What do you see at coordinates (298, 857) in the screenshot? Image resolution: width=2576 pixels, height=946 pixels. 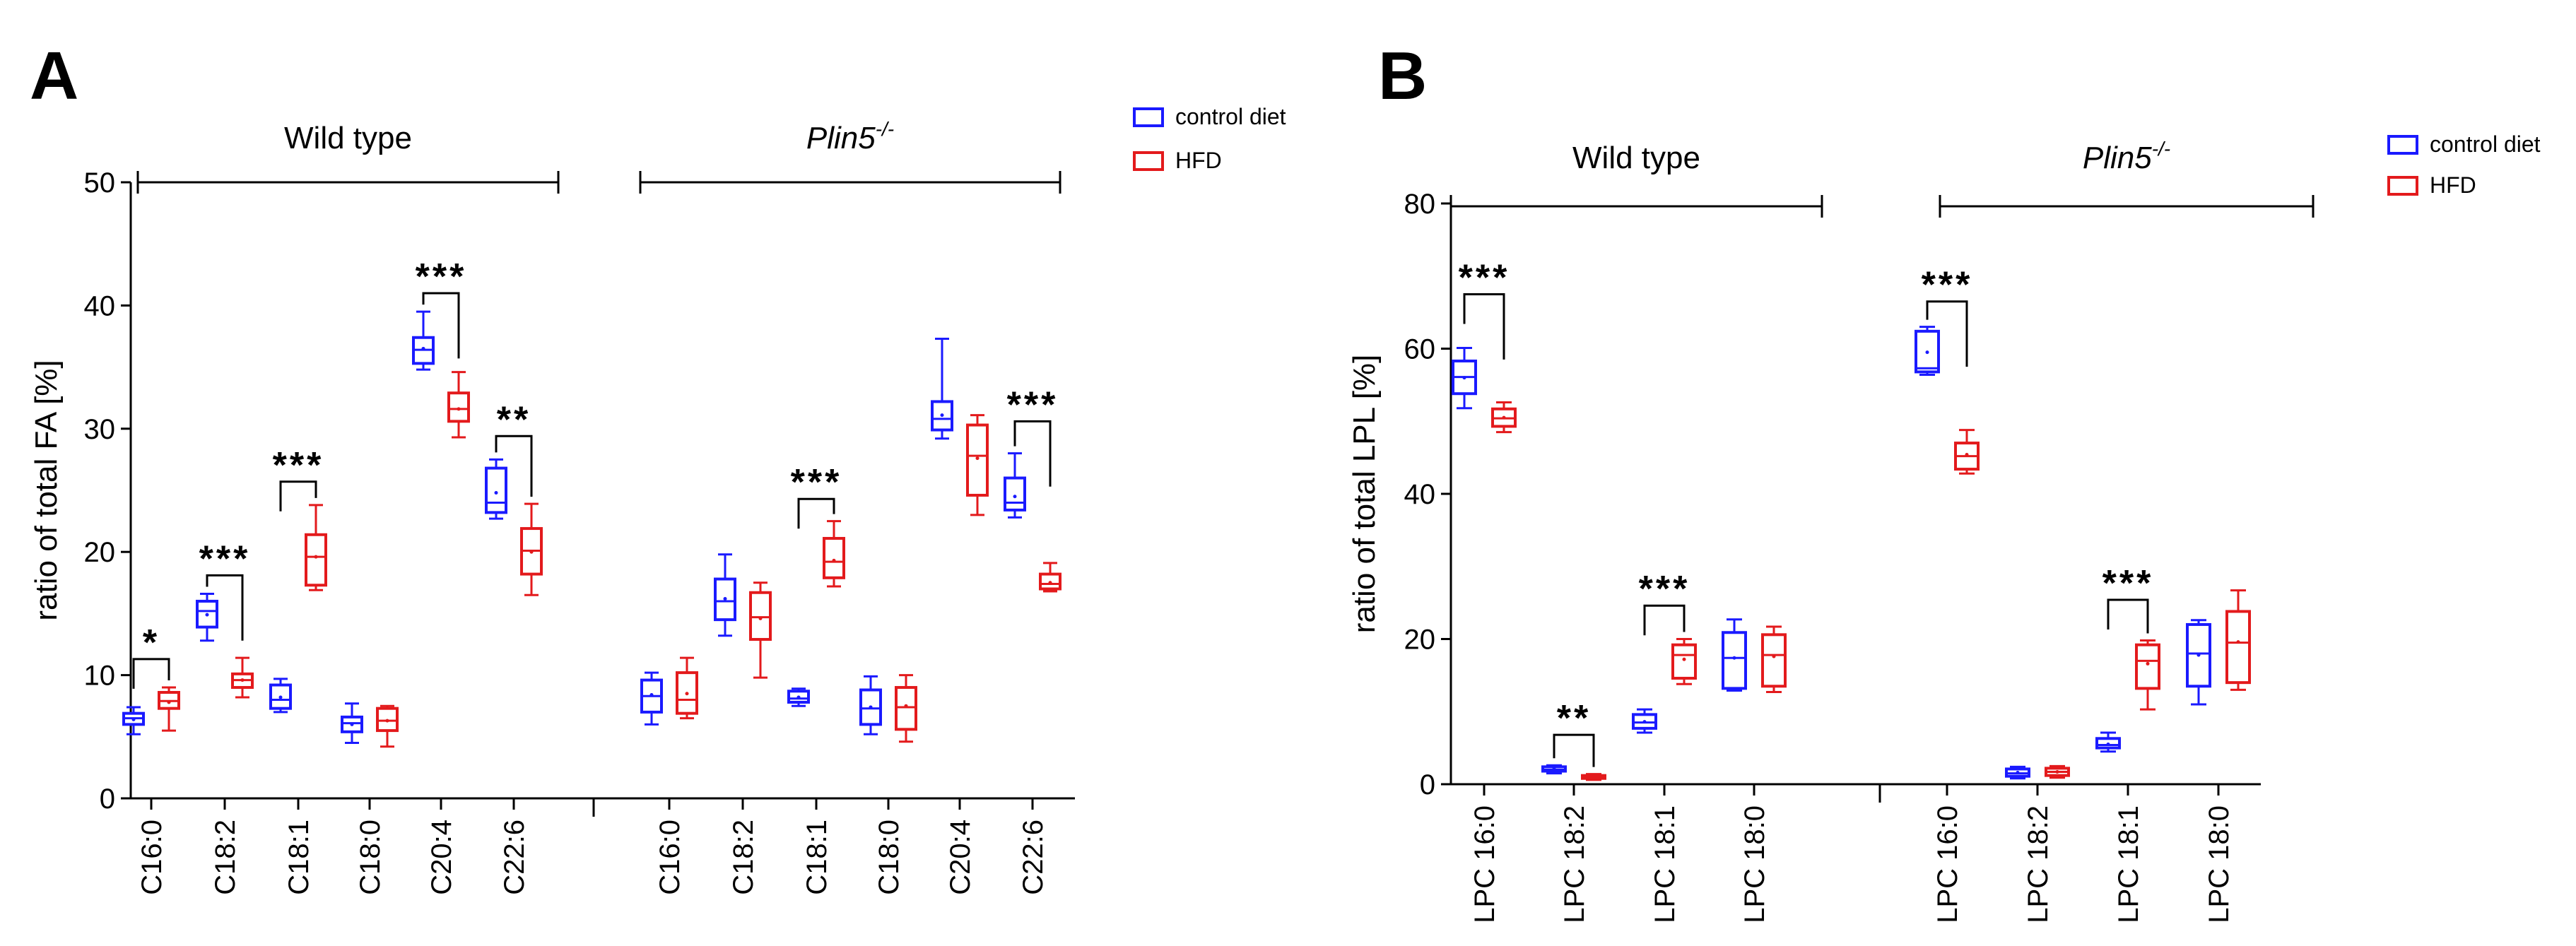 I see `panel-a-x-tick-label: C18:1` at bounding box center [298, 857].